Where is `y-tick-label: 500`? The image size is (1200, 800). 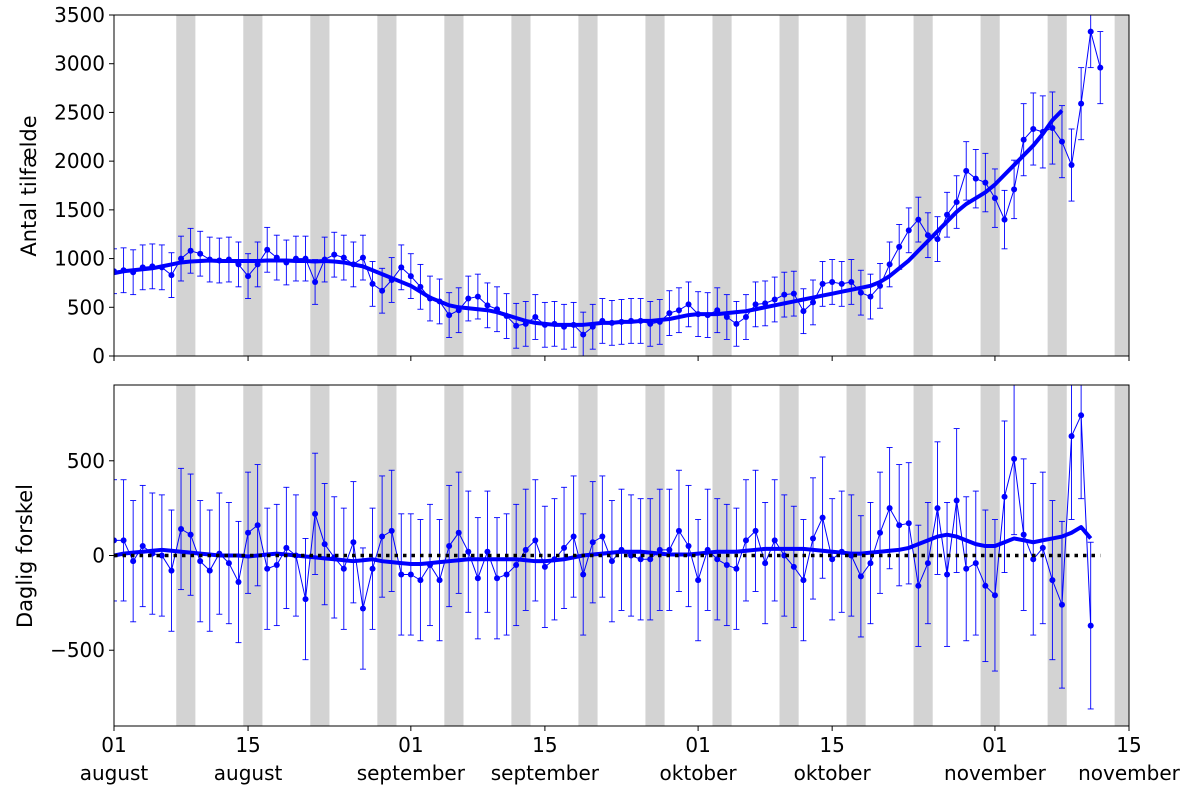 y-tick-label: 500 is located at coordinates (86, 461).